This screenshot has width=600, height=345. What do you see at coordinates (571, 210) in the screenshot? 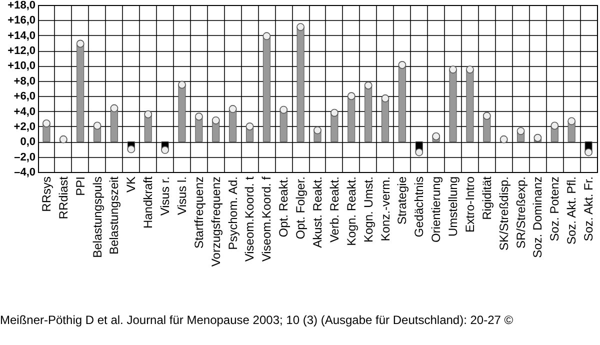
I see `x-tick-label: Soz. Akt. Pfl.` at bounding box center [571, 210].